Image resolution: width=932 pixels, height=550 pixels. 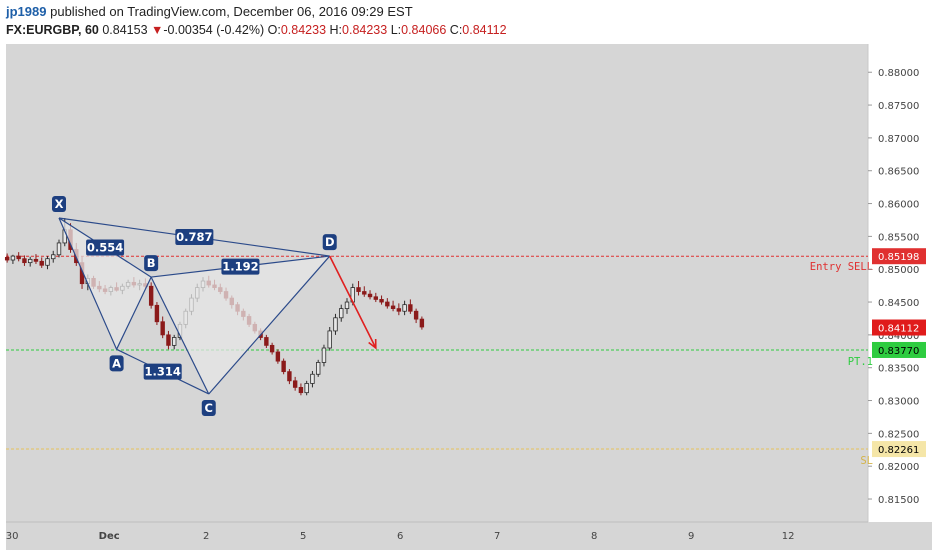 What do you see at coordinates (898, 303) in the screenshot?
I see `y-tick-label: 0.84500` at bounding box center [898, 303].